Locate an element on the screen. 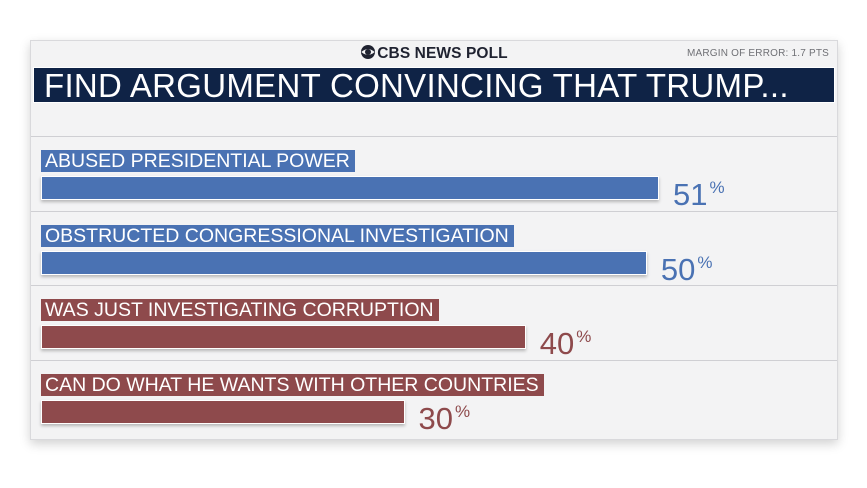  bar-value-label: 50% is located at coordinates (687, 266).